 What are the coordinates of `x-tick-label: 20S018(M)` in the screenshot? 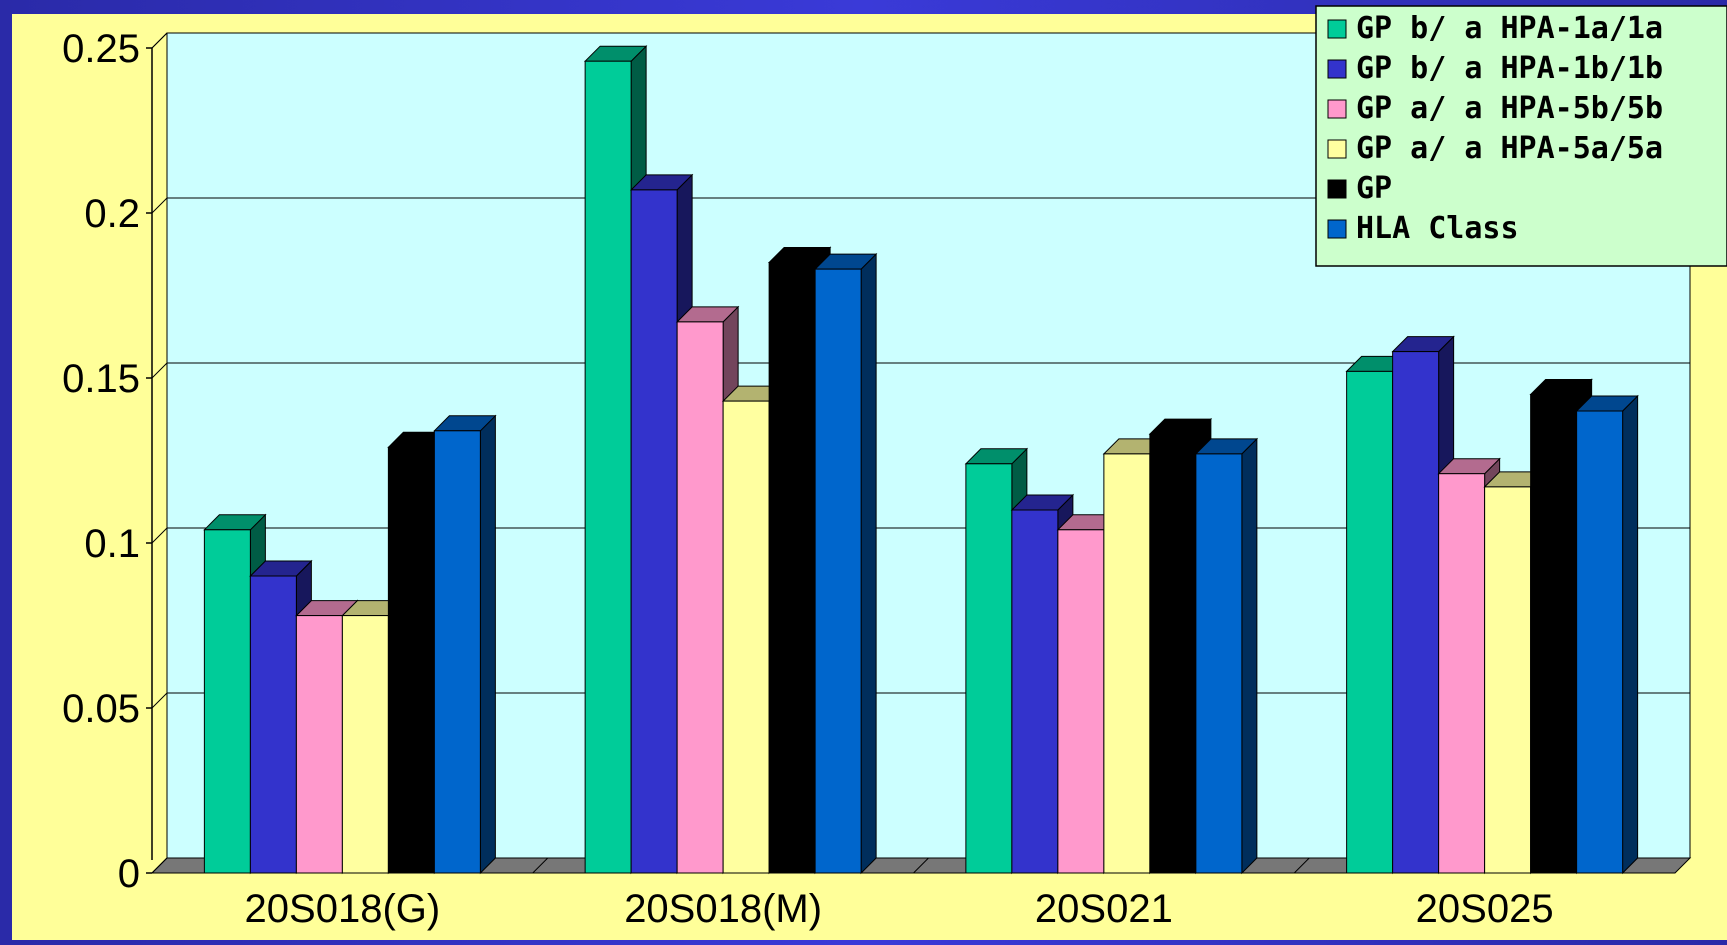 It's located at (723, 909).